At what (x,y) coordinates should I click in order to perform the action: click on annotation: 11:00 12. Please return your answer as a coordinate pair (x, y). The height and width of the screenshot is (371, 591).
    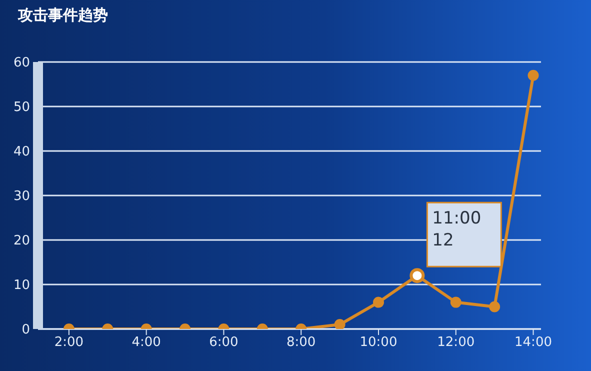
    Looking at the image, I should click on (457, 229).